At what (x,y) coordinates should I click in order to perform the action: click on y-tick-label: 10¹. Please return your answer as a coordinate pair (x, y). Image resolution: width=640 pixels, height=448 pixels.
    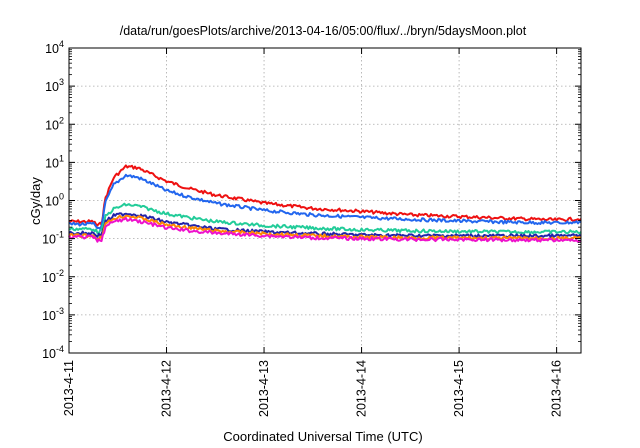
    Looking at the image, I should click on (54, 161).